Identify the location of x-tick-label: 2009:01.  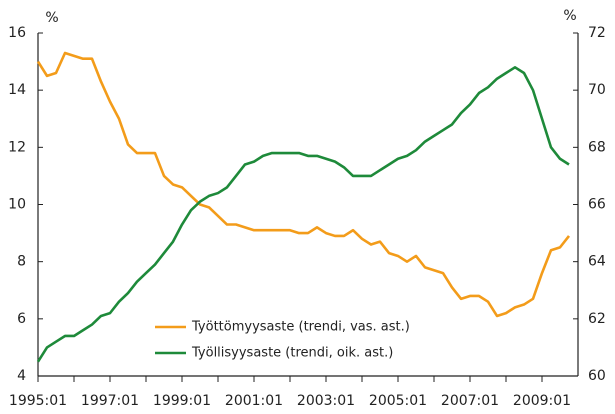
(542, 401).